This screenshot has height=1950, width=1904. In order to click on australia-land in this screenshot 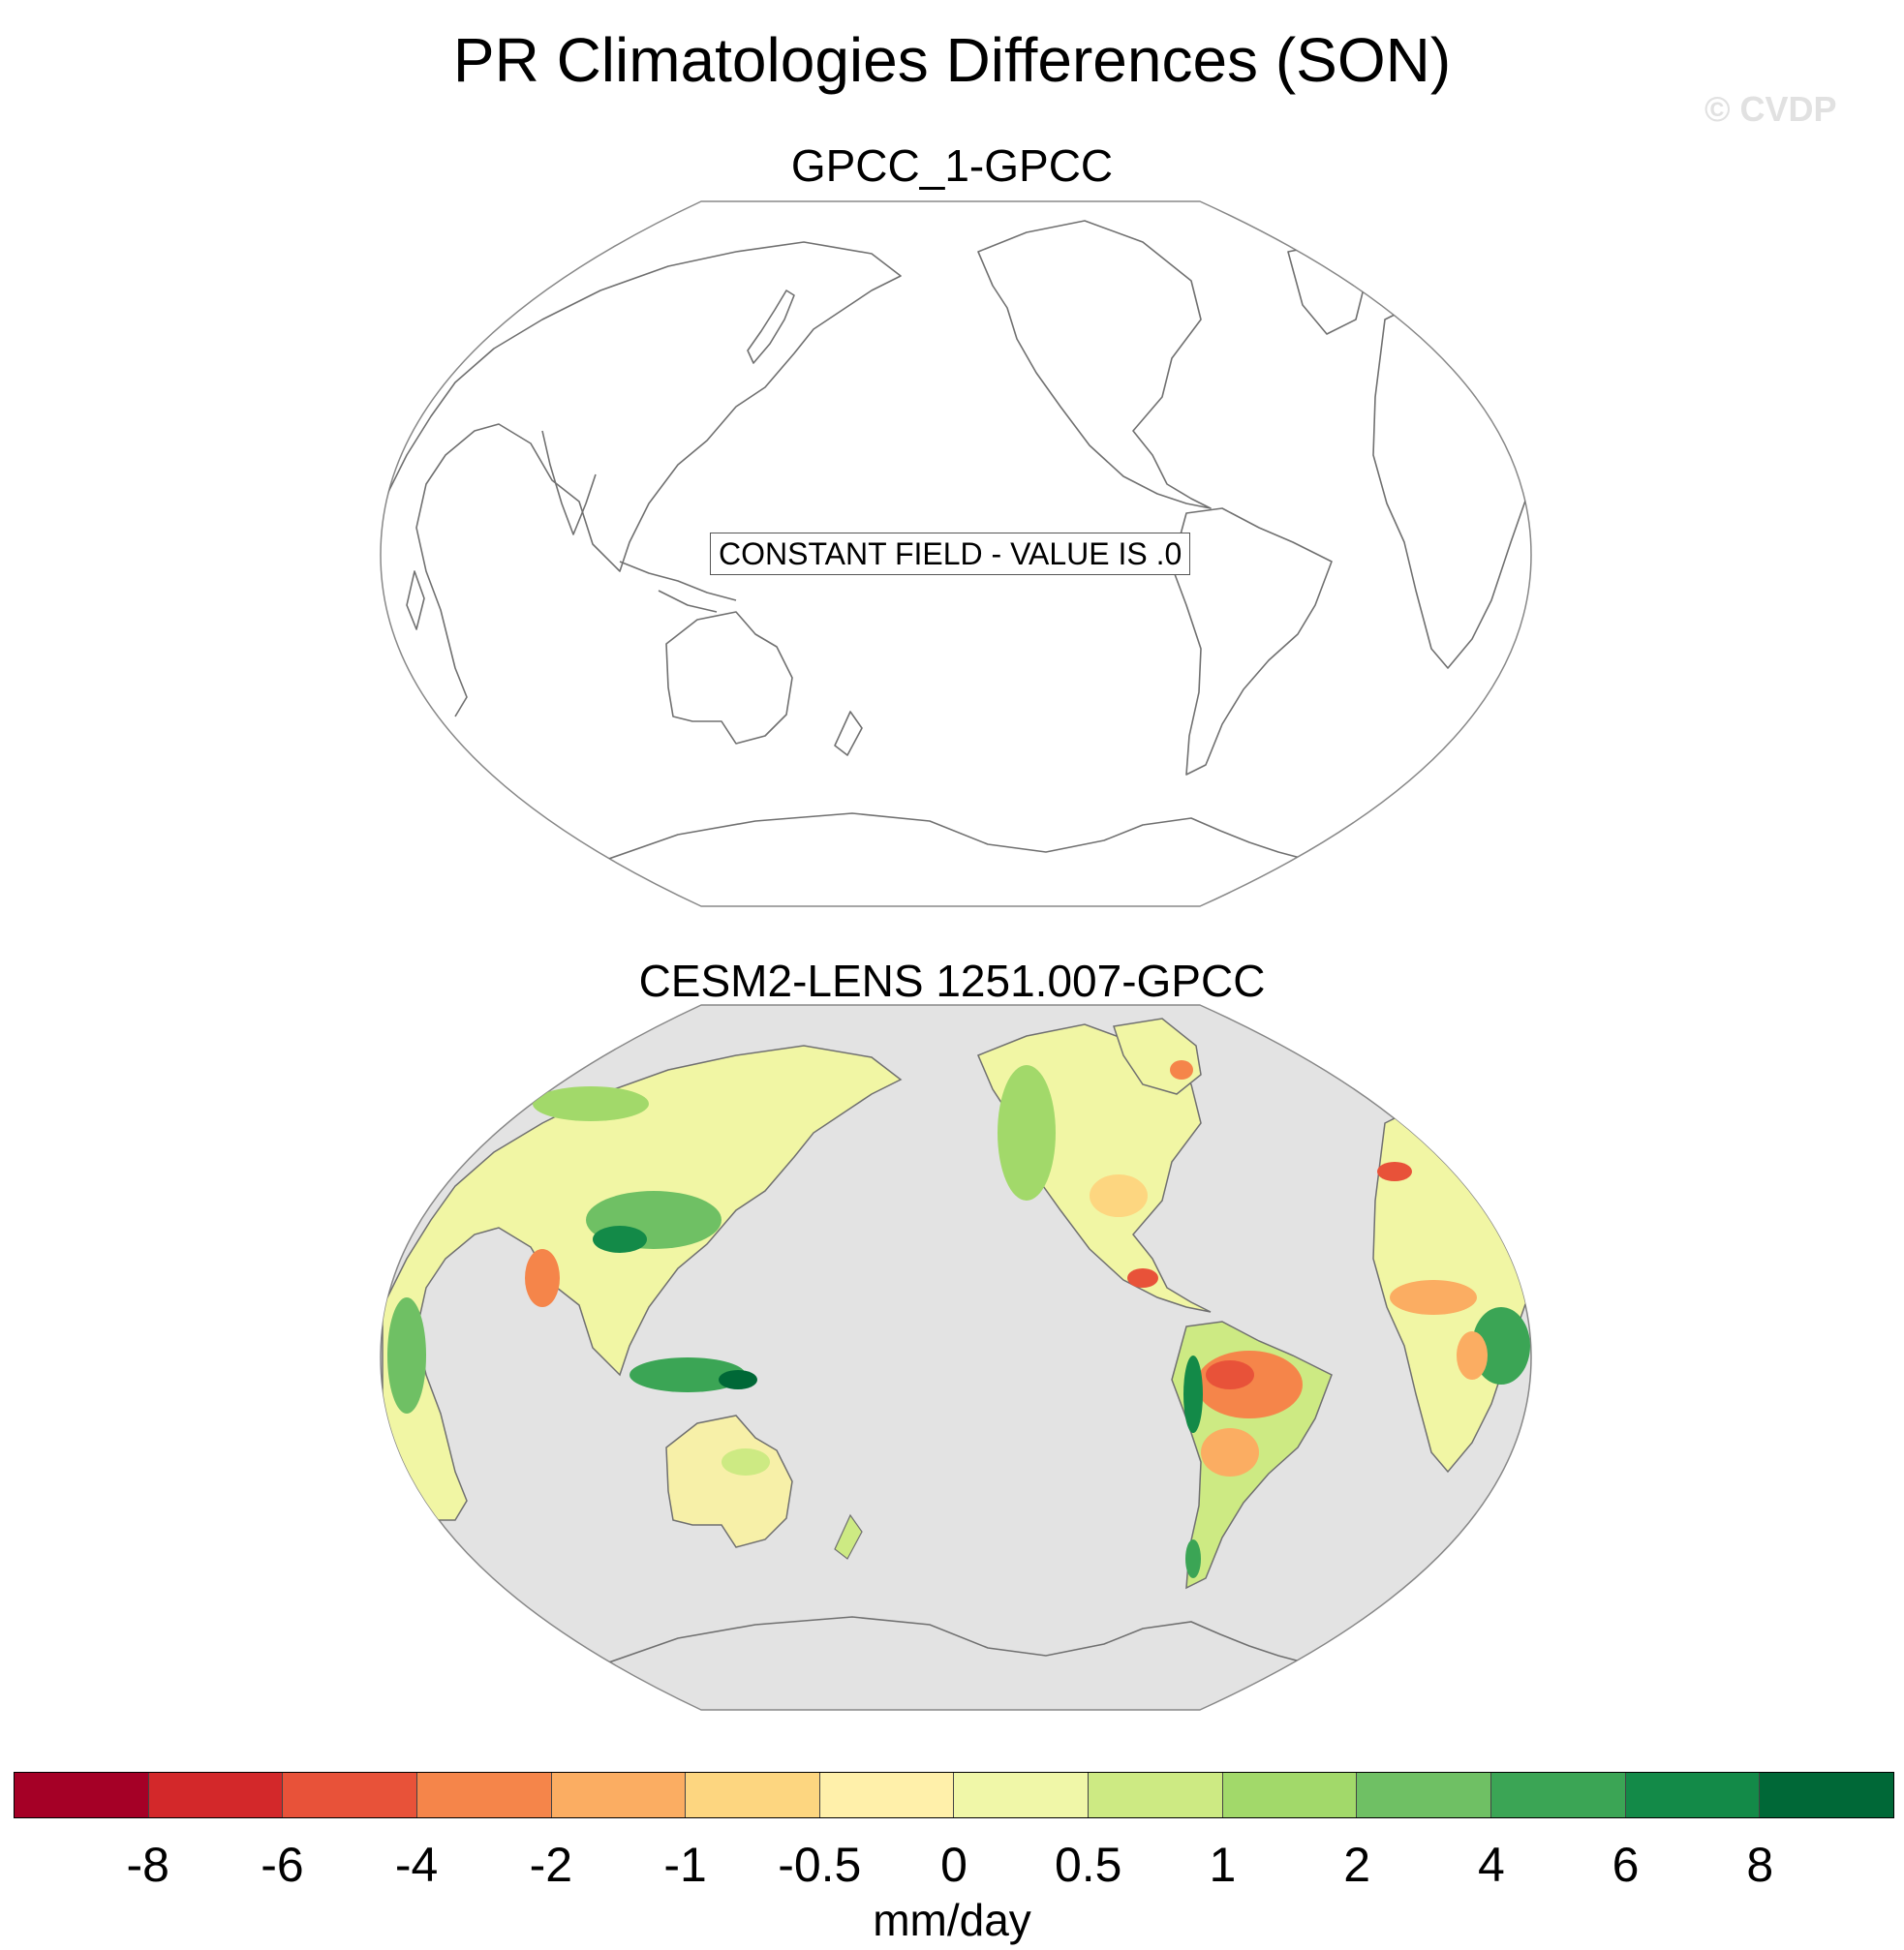, I will do `click(729, 1481)`.